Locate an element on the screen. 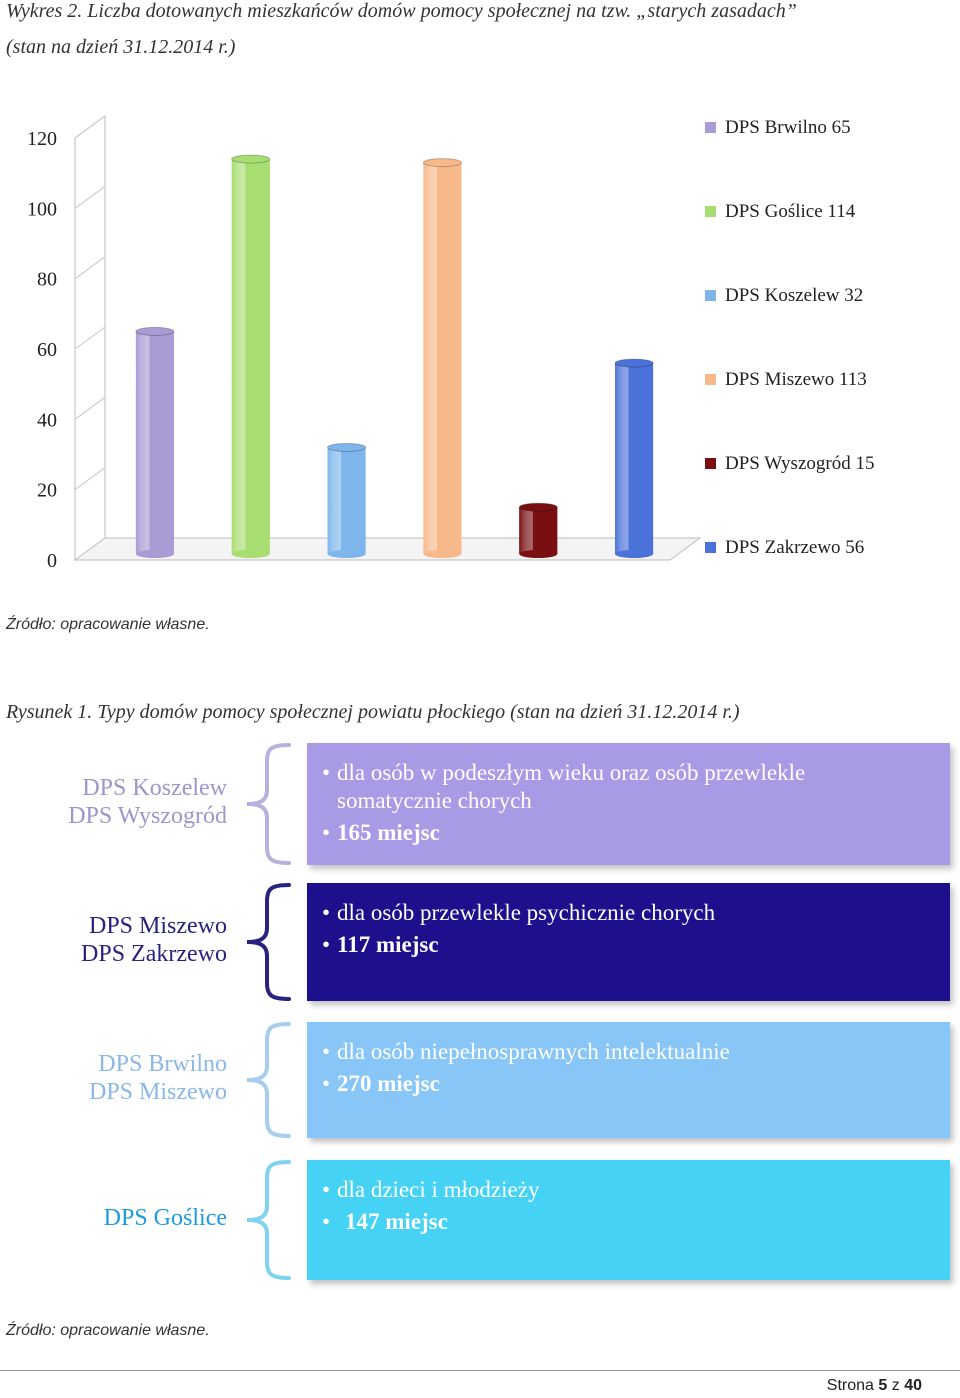 The image size is (960, 1398). bar-dps-goślice is located at coordinates (251, 356).